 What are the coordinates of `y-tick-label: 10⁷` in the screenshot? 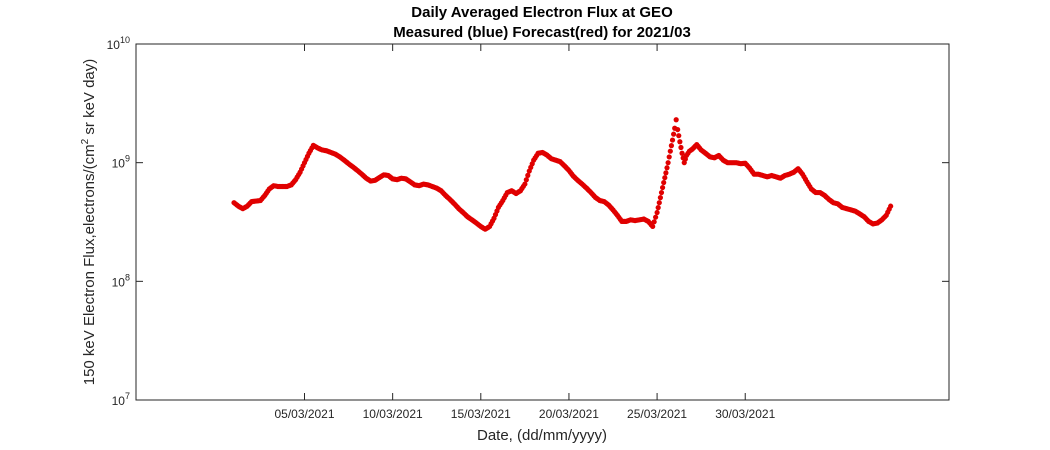 It's located at (121, 399).